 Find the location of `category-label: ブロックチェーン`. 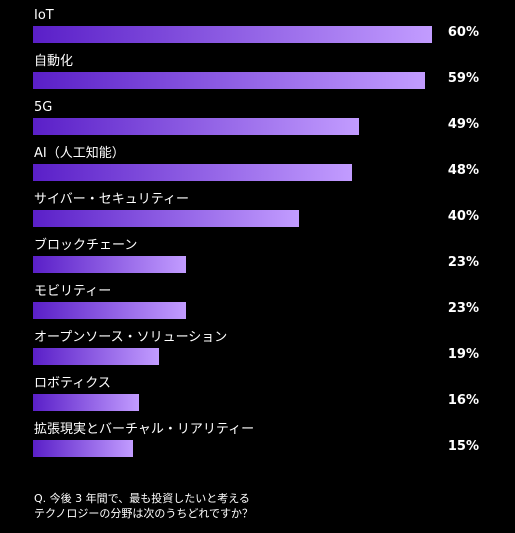

category-label: ブロックチェーン is located at coordinates (86, 245).